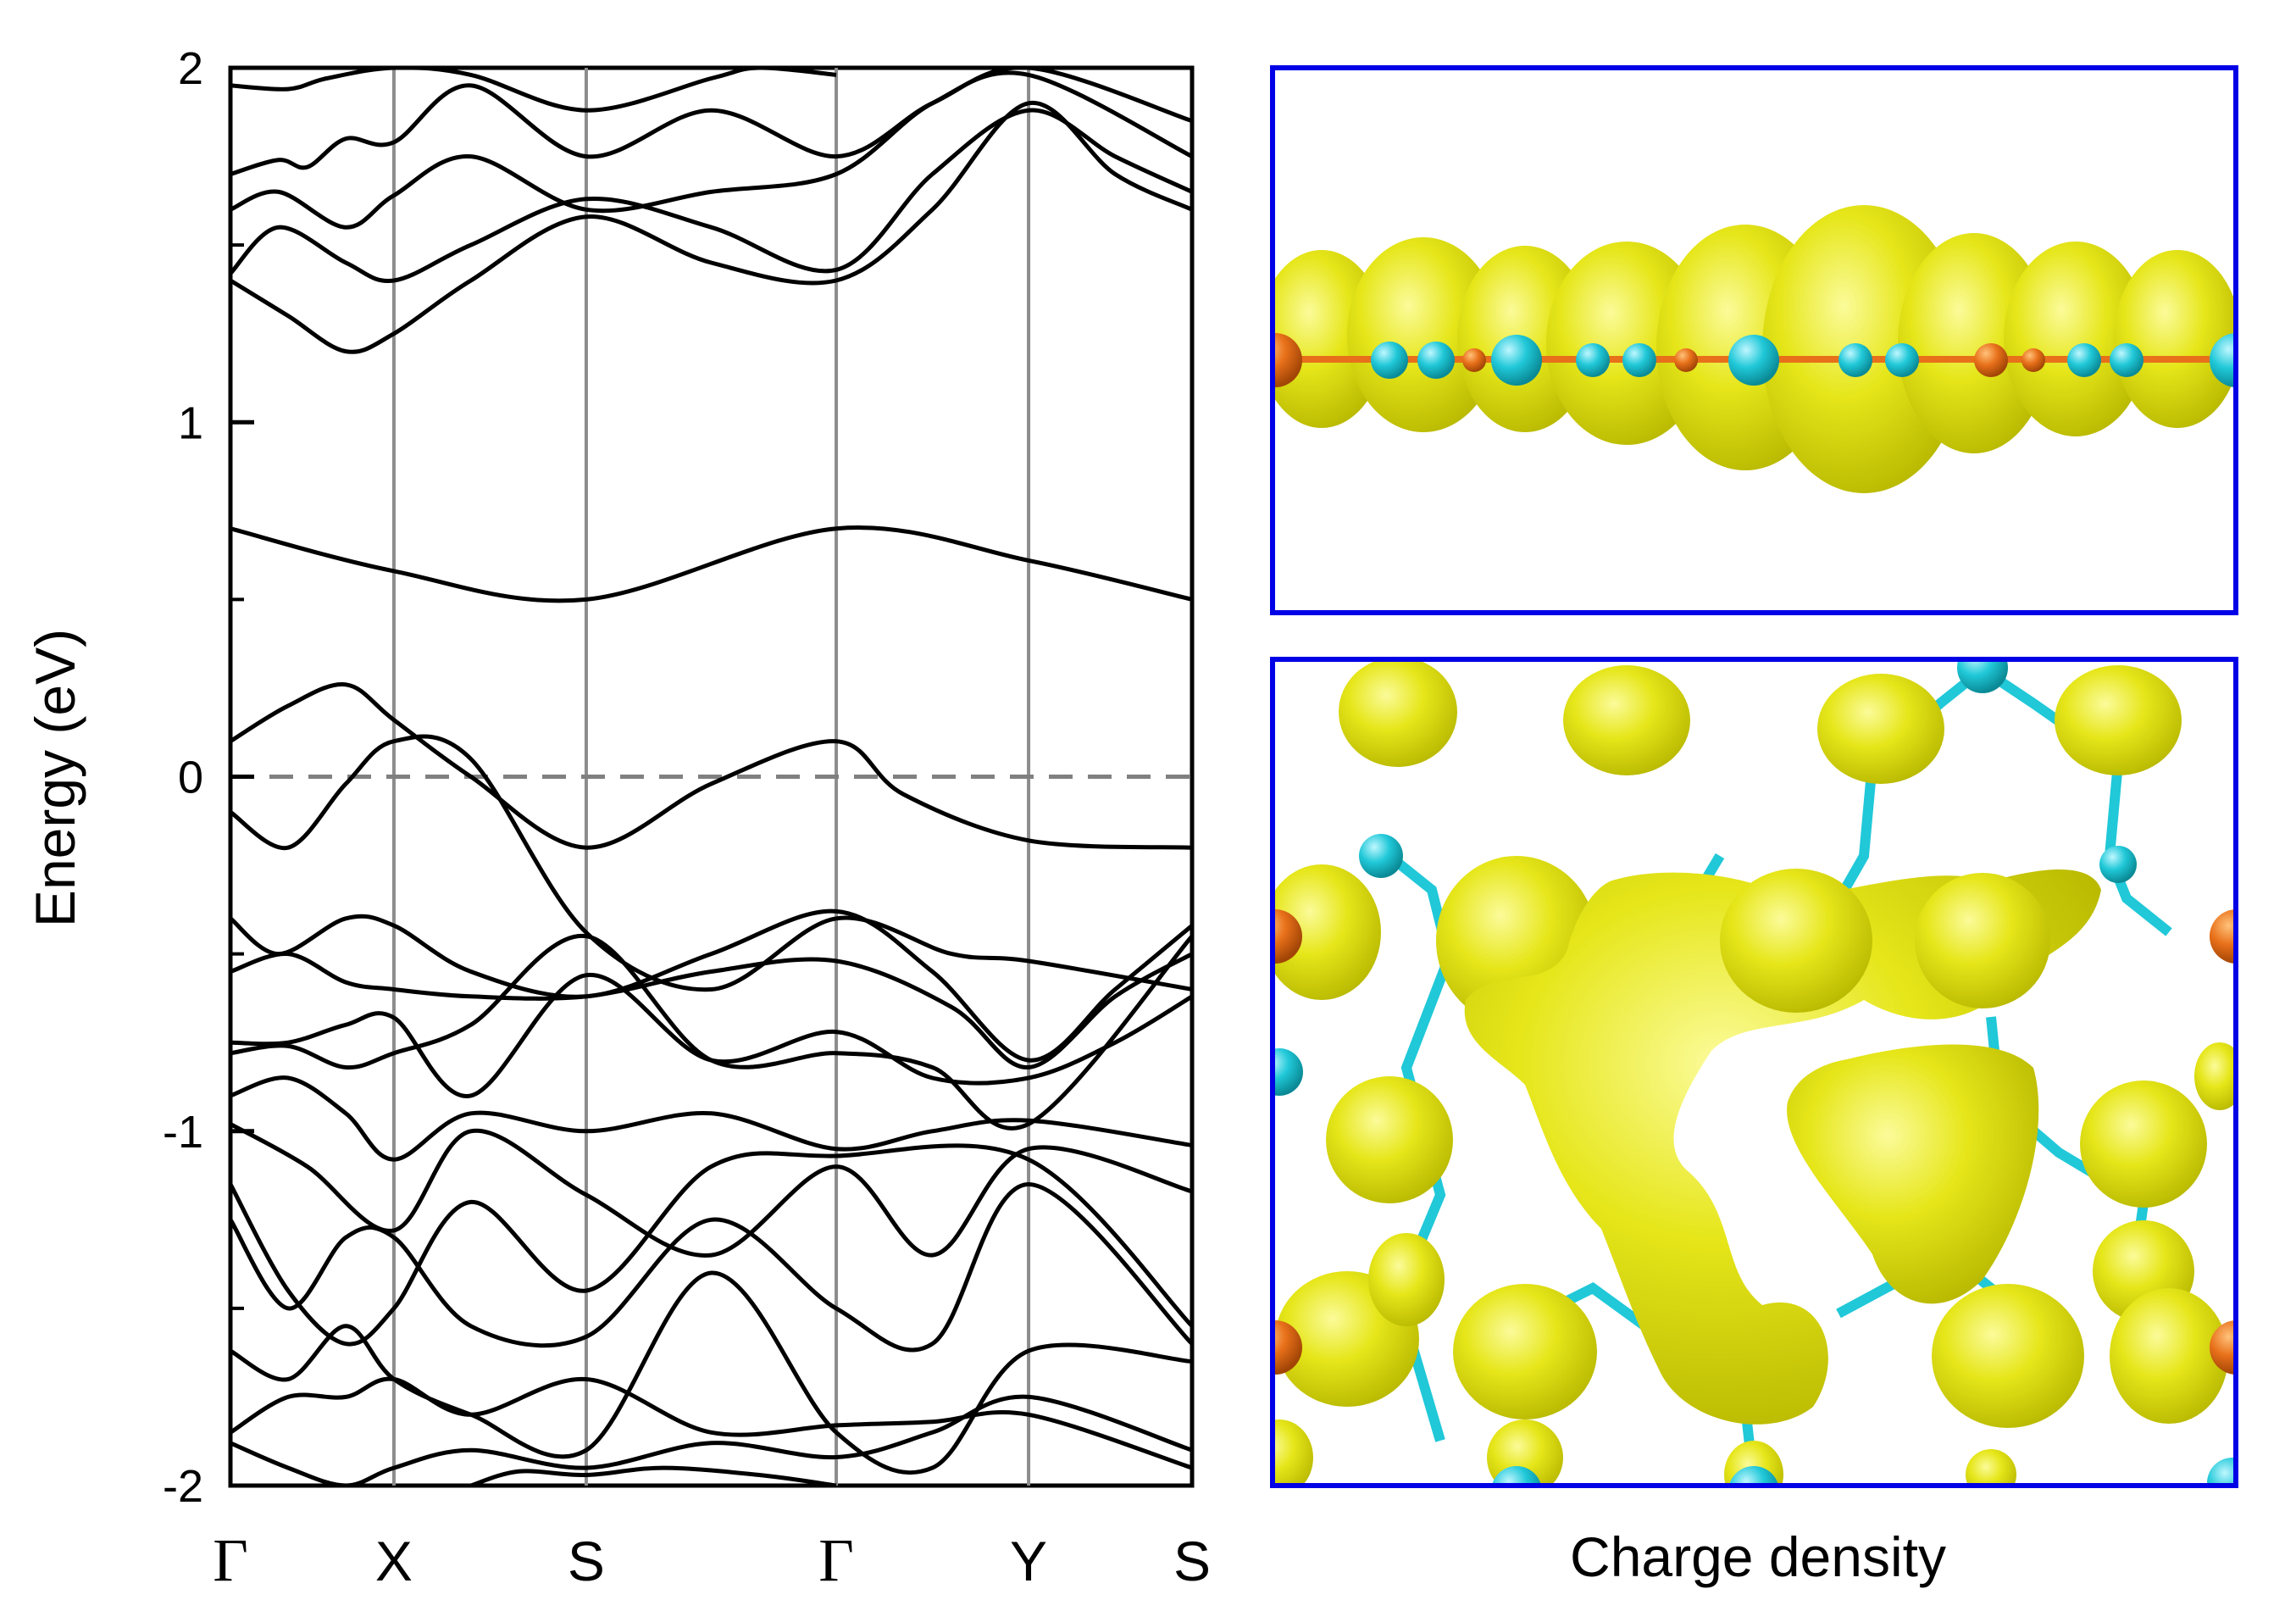 The height and width of the screenshot is (1611, 2296). I want to click on y-tick-label: -2, so click(183, 1486).